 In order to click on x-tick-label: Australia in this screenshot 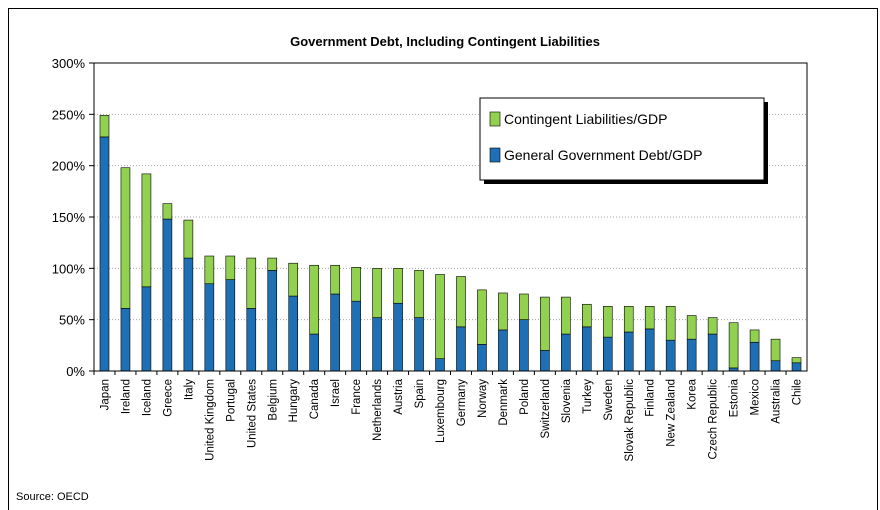, I will do `click(777, 400)`.